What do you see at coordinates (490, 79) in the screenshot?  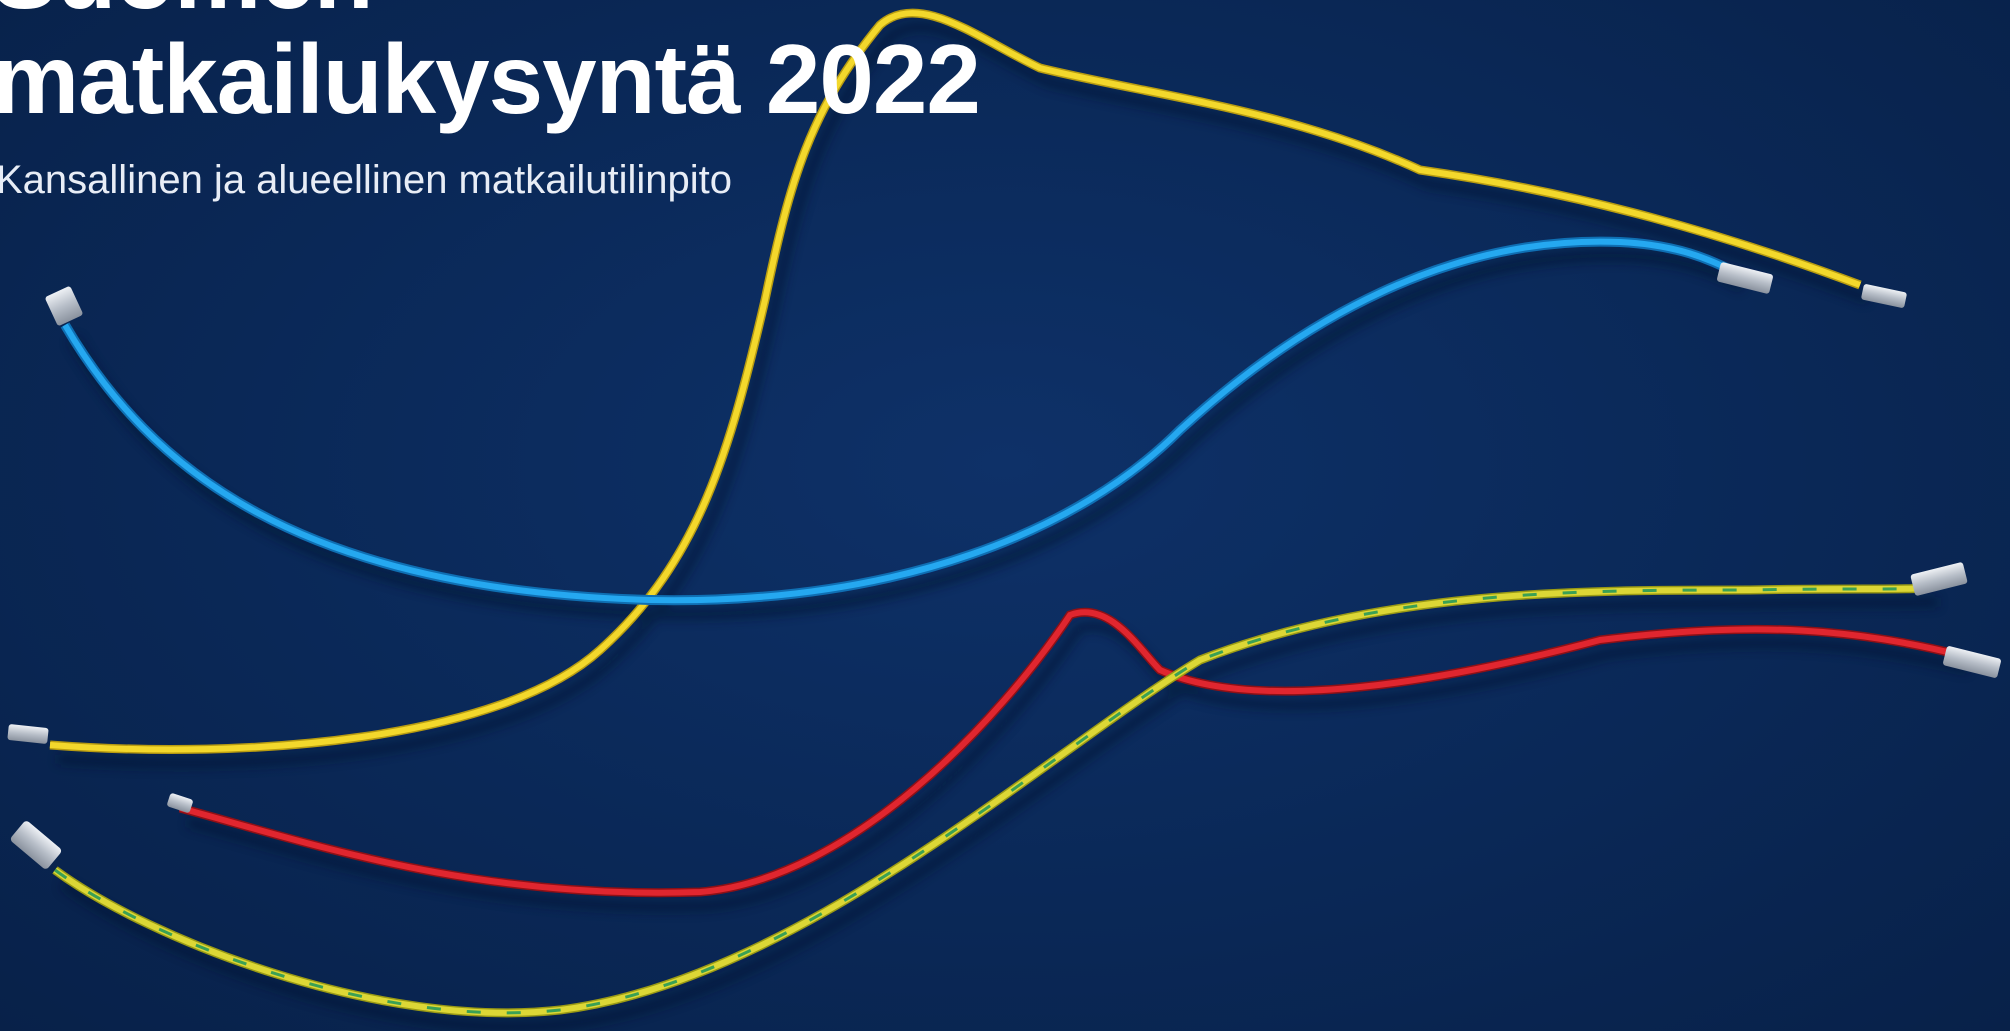 I see `report-title-line-2: matkailukysyntä 2022` at bounding box center [490, 79].